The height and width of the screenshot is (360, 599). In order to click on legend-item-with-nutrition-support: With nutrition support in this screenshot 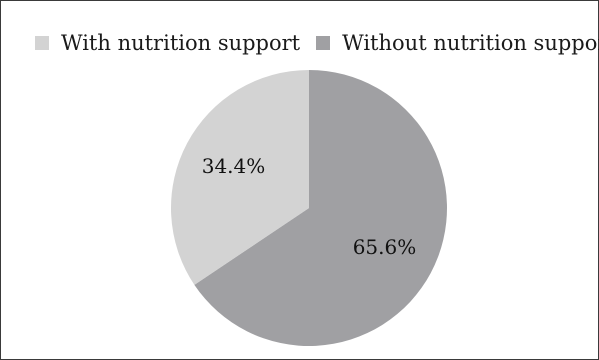, I will do `click(167, 43)`.